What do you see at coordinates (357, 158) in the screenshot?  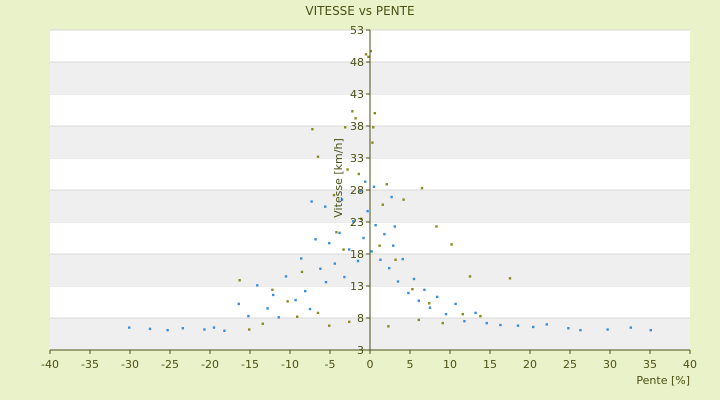 I see `y-tick-label: 33` at bounding box center [357, 158].